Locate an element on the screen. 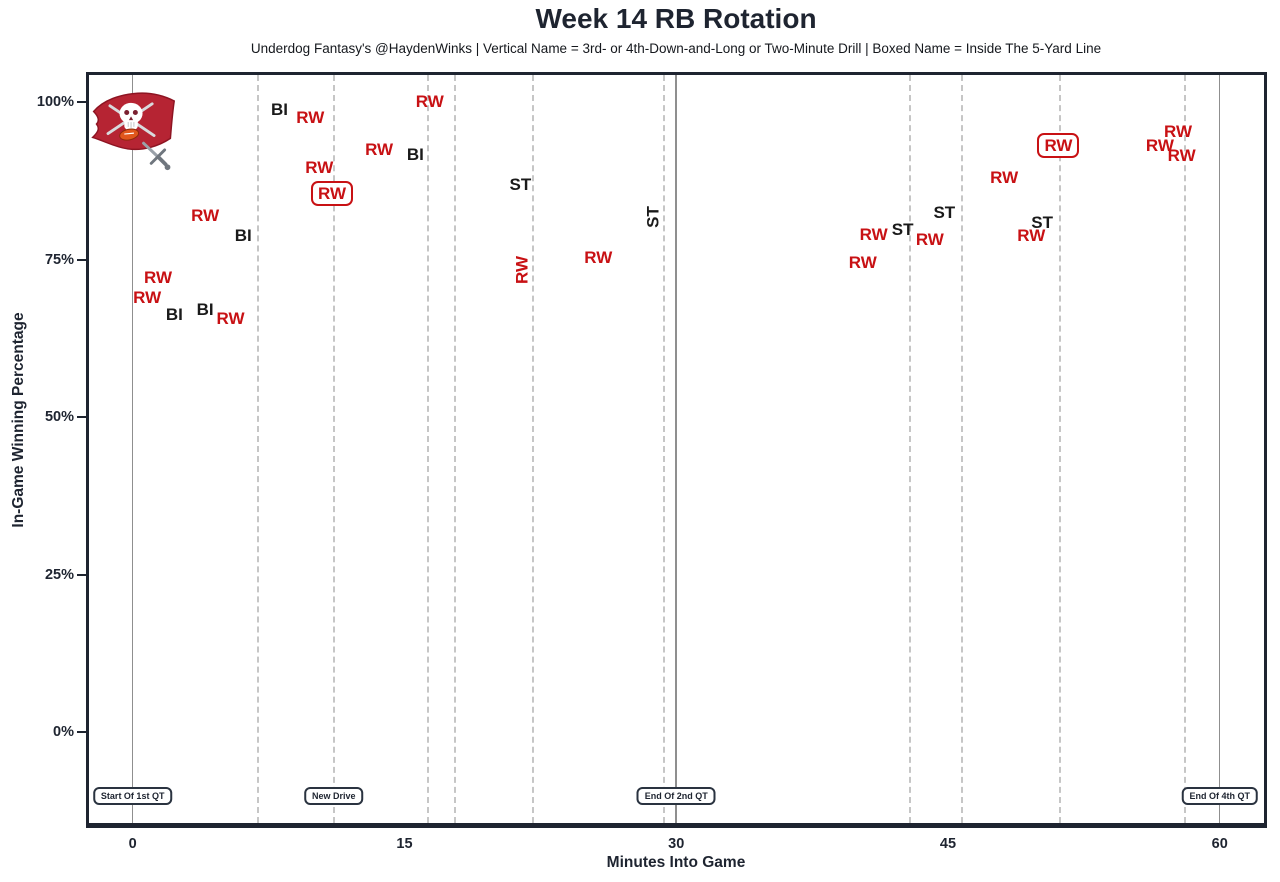 The height and width of the screenshot is (882, 1280). timeline-annotation: End Of 4th QT is located at coordinates (1219, 796).